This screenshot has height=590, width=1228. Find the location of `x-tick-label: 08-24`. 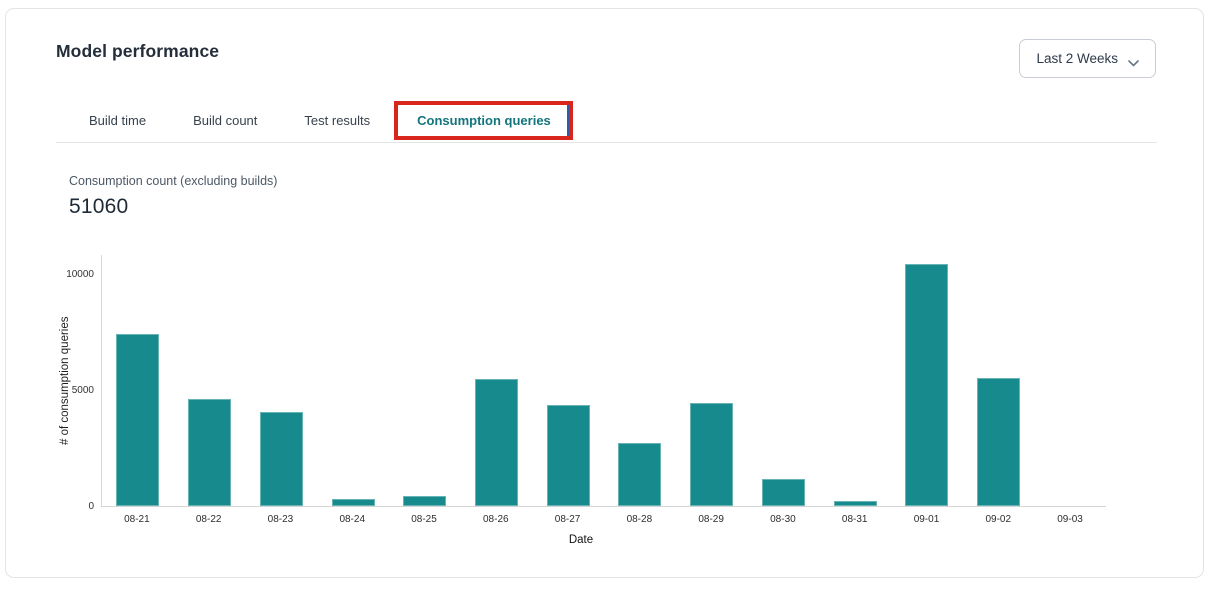

x-tick-label: 08-24 is located at coordinates (352, 519).